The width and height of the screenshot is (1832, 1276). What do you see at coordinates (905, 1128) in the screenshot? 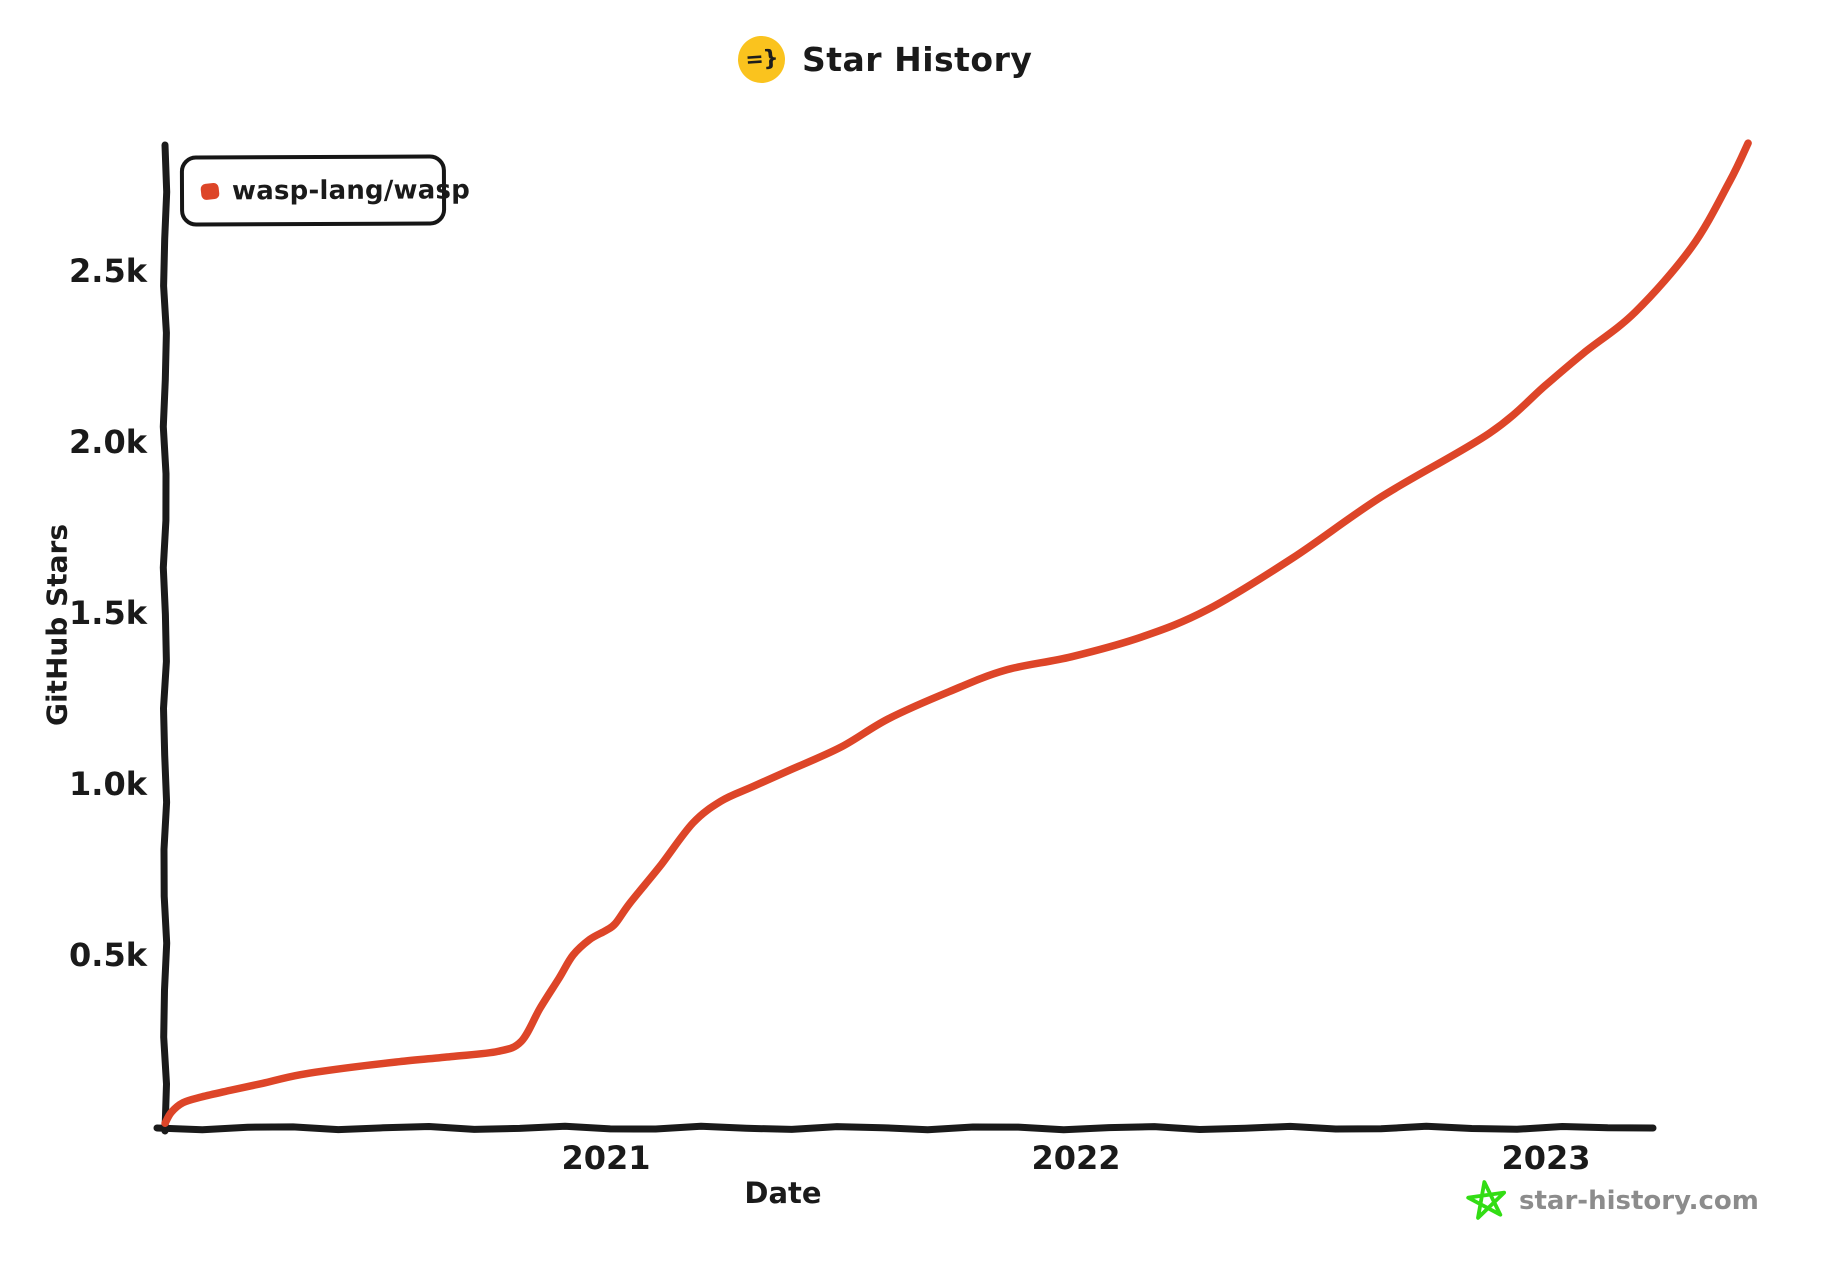
I see `x-axis-line` at bounding box center [905, 1128].